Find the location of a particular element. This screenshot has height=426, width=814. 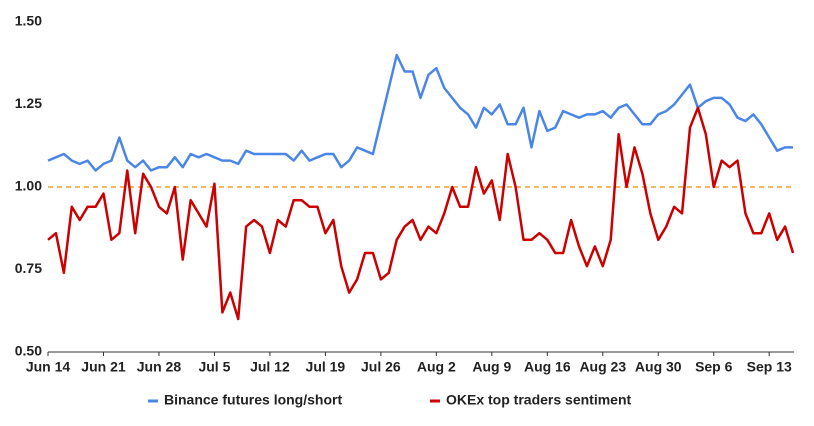

x-tick-label: Aug 30 is located at coordinates (658, 367).